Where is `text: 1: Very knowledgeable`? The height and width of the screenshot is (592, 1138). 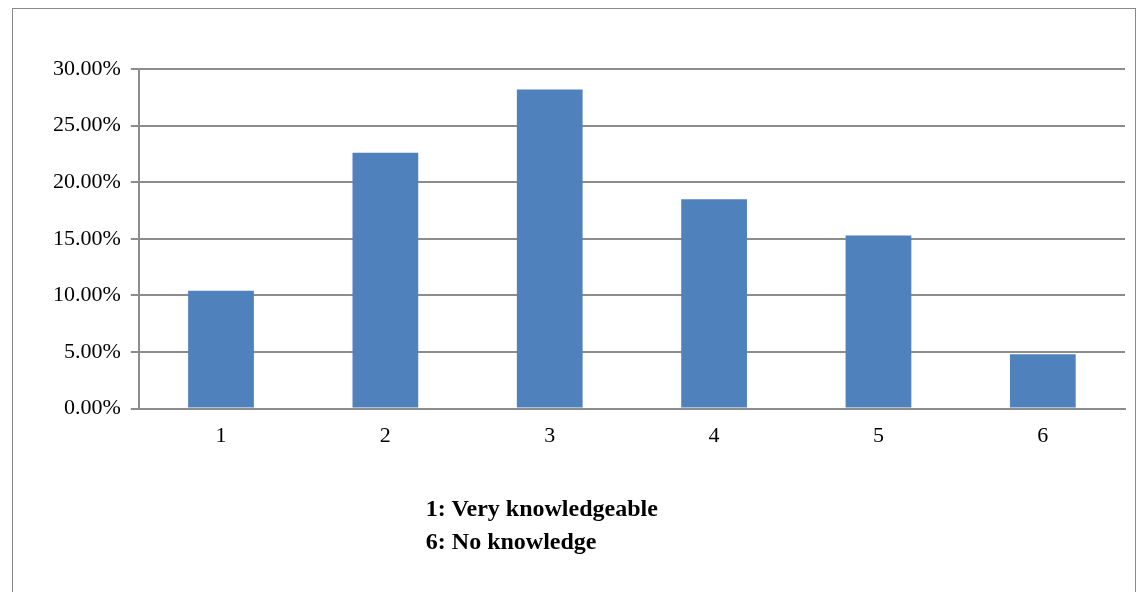
text: 1: Very knowledgeable is located at coordinates (542, 507).